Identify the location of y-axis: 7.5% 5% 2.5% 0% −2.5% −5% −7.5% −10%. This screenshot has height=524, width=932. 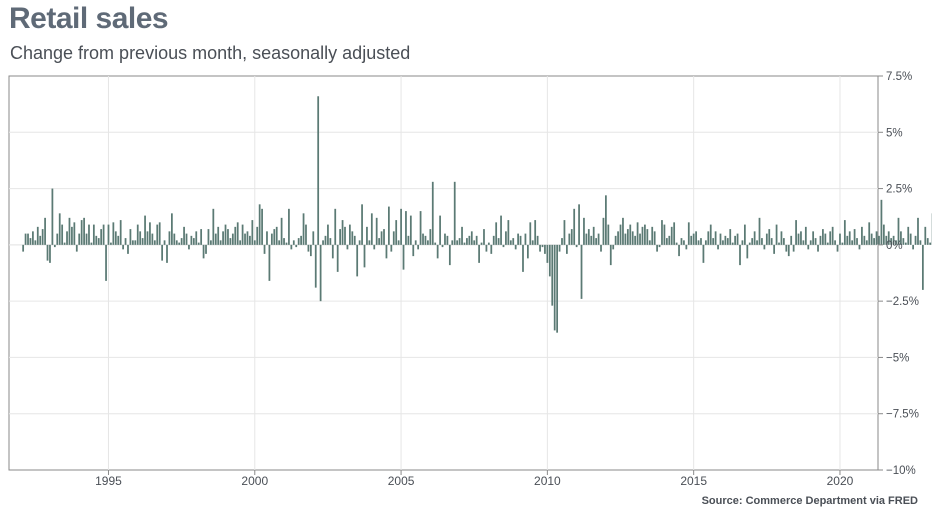
(898, 274).